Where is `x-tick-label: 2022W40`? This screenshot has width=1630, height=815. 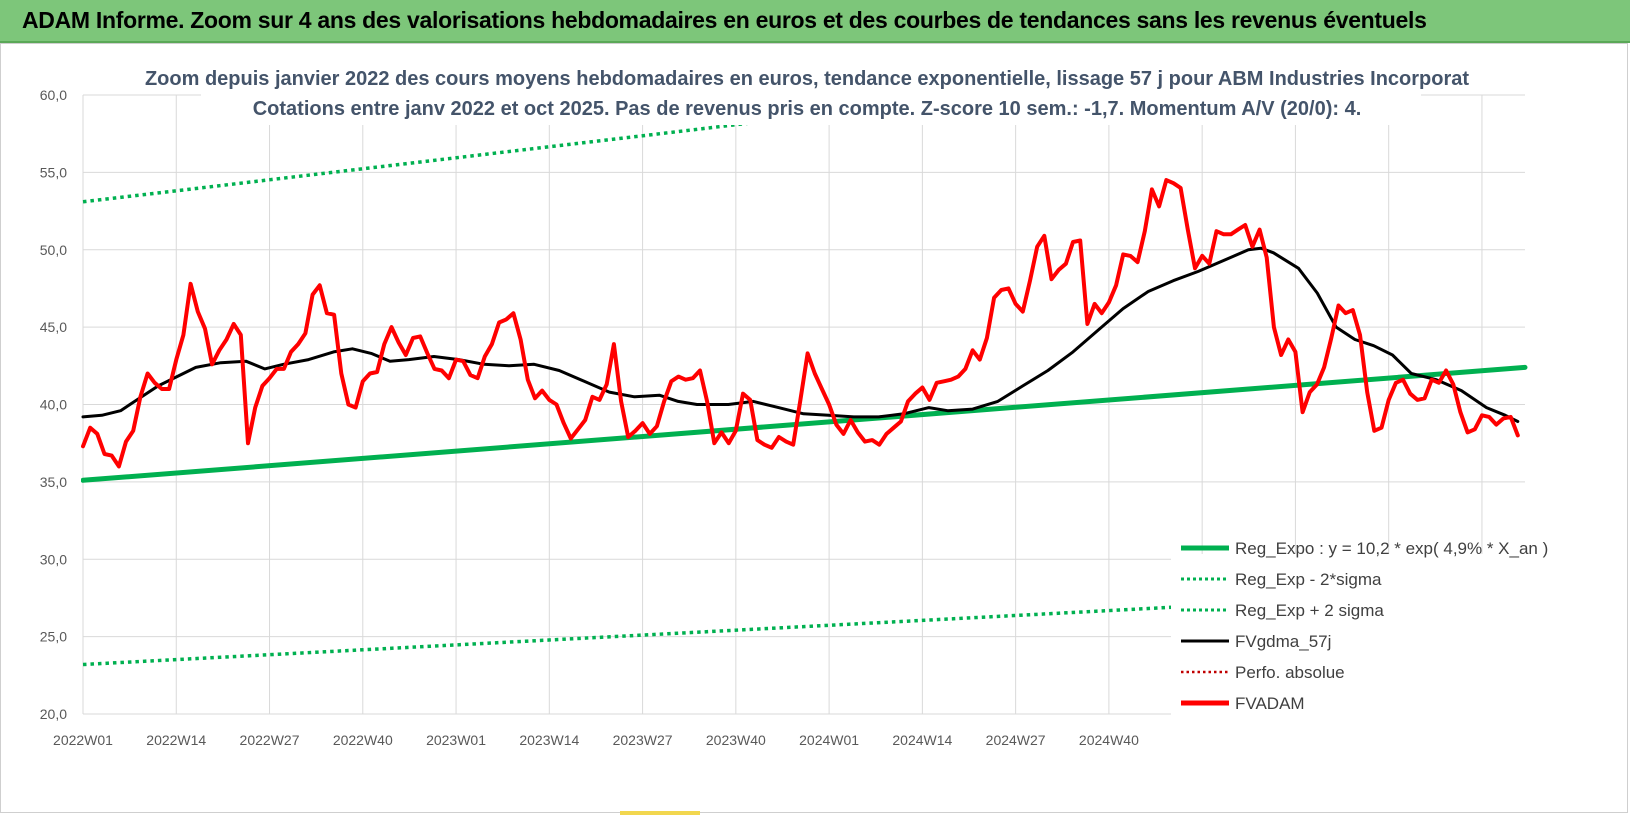 x-tick-label: 2022W40 is located at coordinates (363, 740).